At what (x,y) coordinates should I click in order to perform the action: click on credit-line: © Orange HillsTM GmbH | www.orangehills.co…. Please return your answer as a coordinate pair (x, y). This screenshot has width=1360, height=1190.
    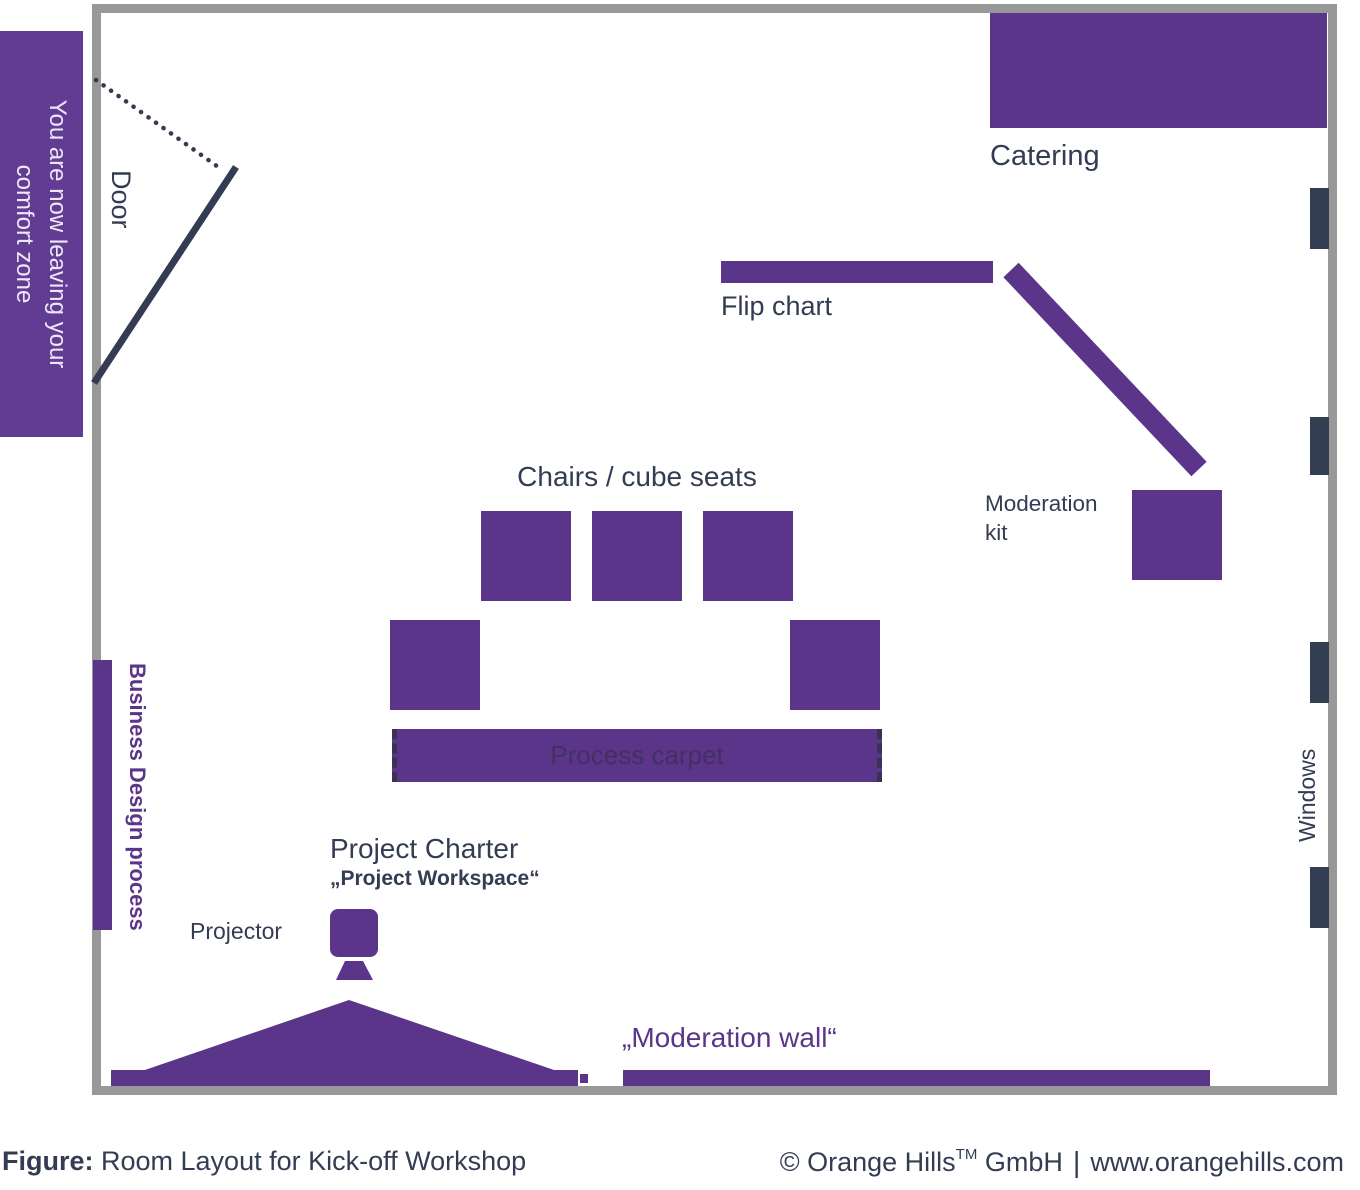
    Looking at the image, I should click on (1062, 1162).